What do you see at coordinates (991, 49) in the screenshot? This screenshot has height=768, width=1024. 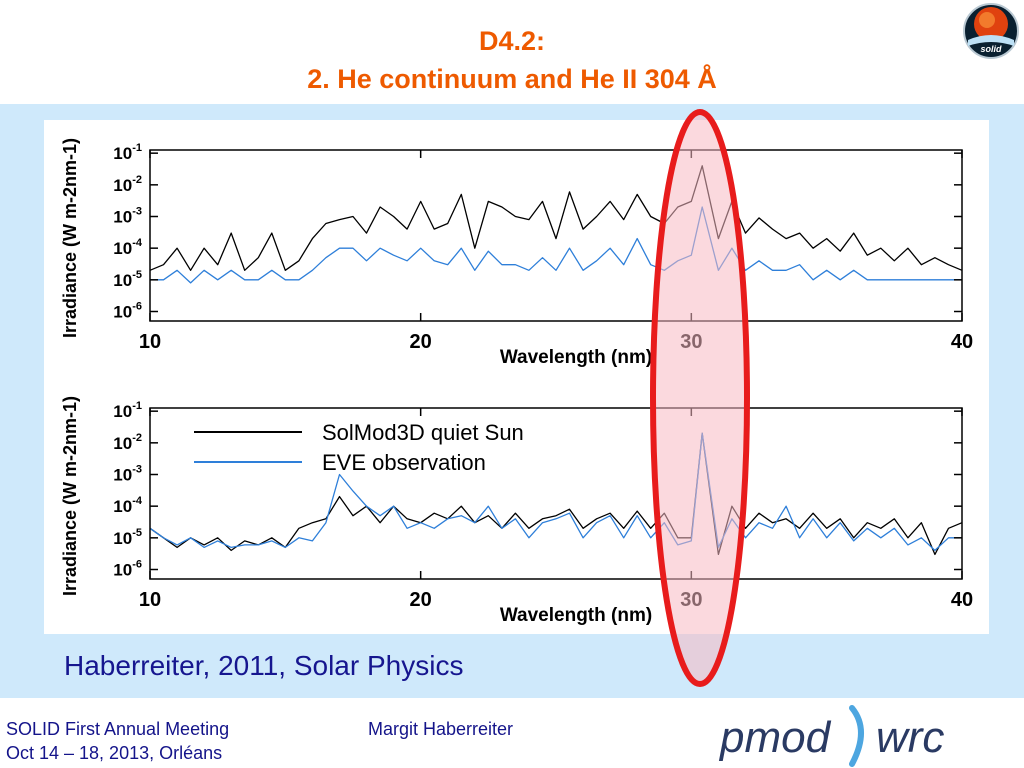 I see `solid-logo-text: solid` at bounding box center [991, 49].